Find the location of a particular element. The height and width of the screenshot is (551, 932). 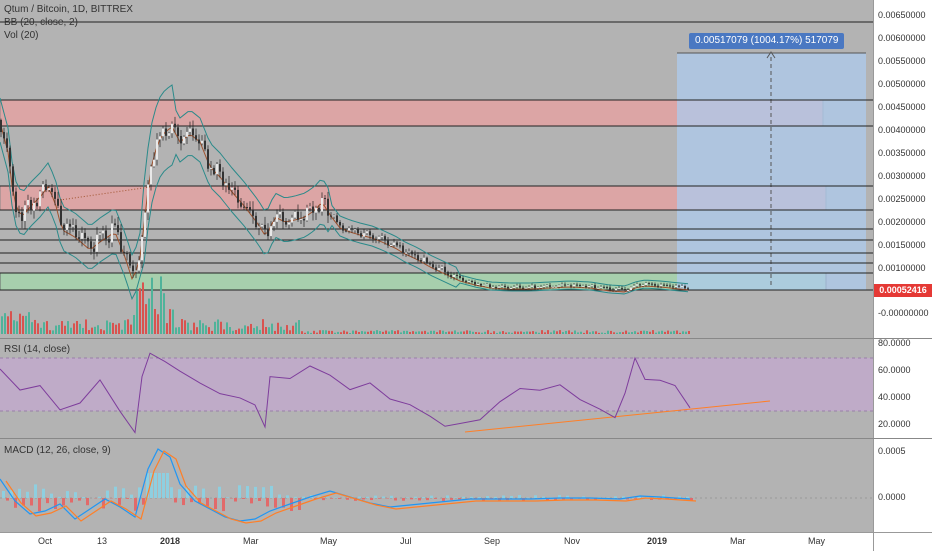

current-price-tag: 0.00052416 is located at coordinates (903, 290).